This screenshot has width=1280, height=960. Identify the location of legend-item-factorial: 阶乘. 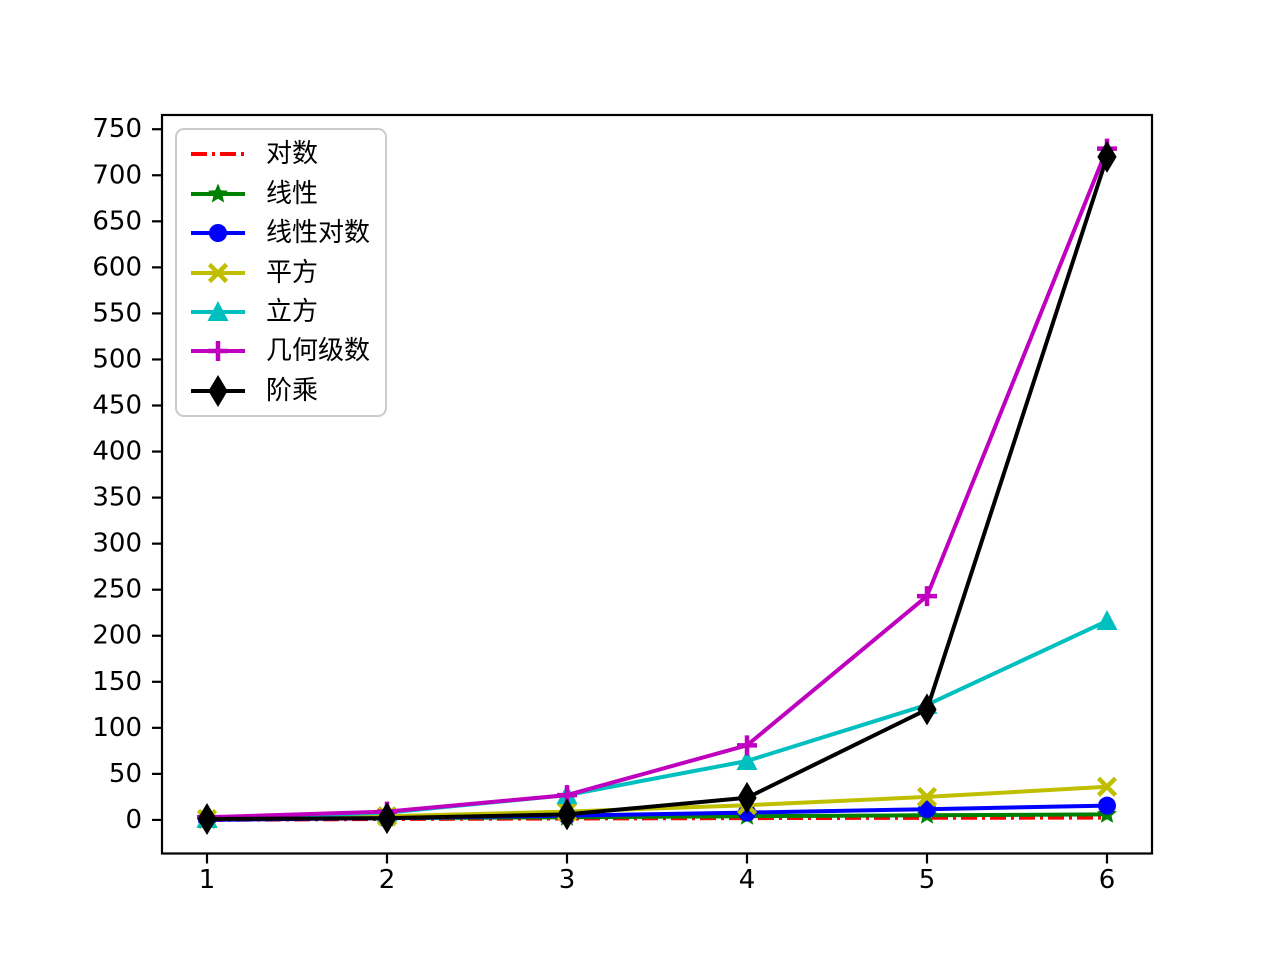
(281, 391).